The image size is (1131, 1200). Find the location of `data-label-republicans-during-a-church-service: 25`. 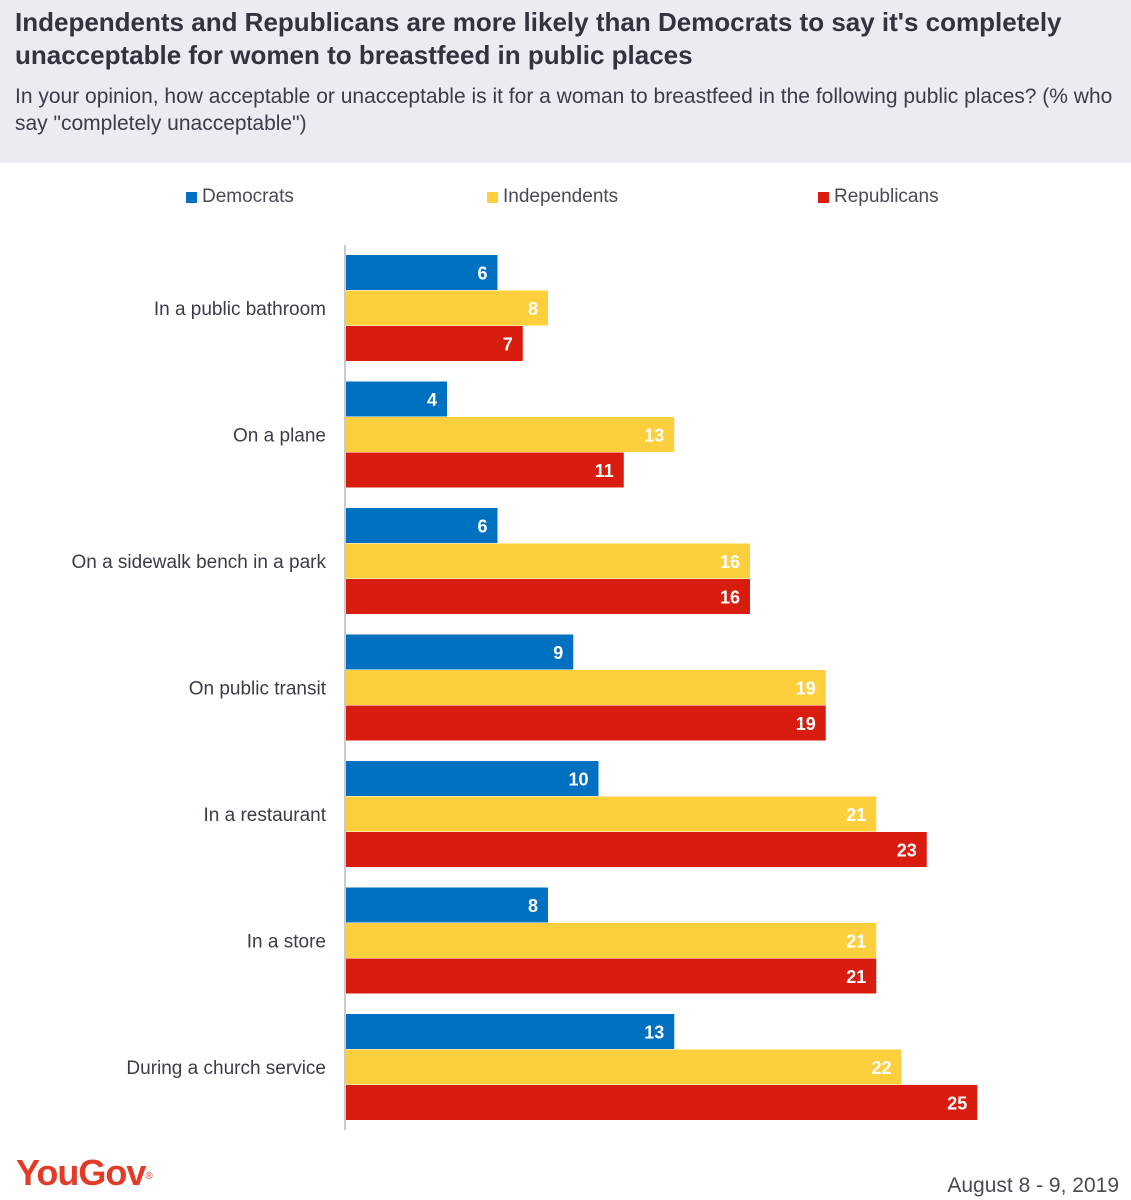

data-label-republicans-during-a-church-service: 25 is located at coordinates (957, 1104).